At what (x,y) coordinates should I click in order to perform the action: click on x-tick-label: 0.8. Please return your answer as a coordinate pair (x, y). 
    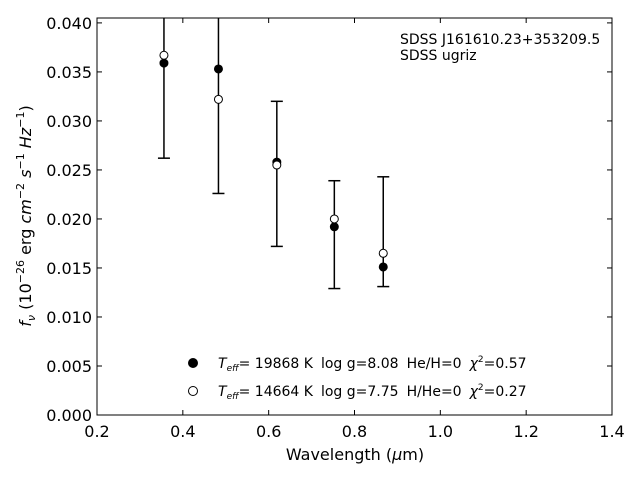
    Looking at the image, I should click on (354, 431).